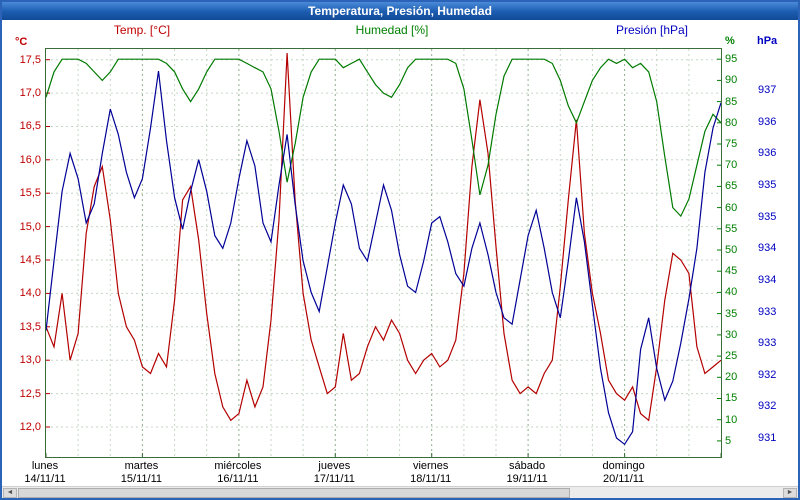 The image size is (800, 500). What do you see at coordinates (30, 160) in the screenshot?
I see `axis-temp-tick-label: 16,0` at bounding box center [30, 160].